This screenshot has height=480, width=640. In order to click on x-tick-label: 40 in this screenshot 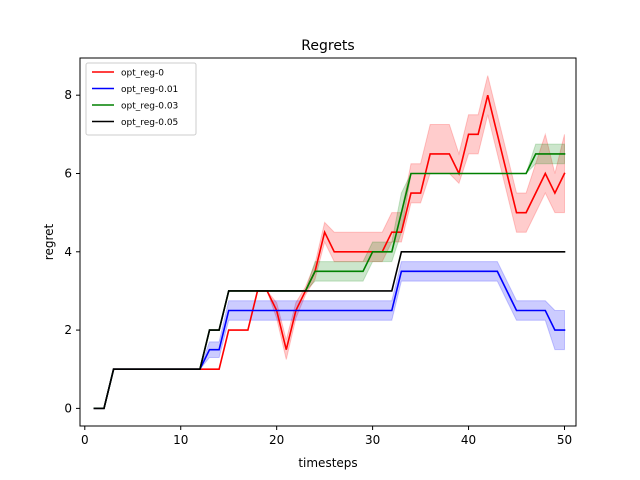, I will do `click(468, 440)`.